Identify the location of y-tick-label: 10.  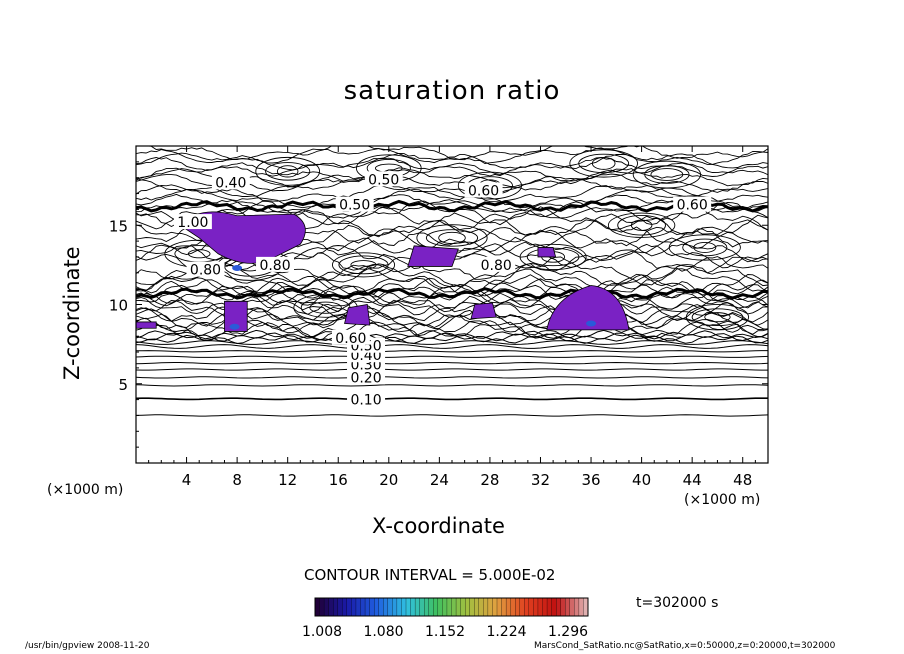
(118, 306).